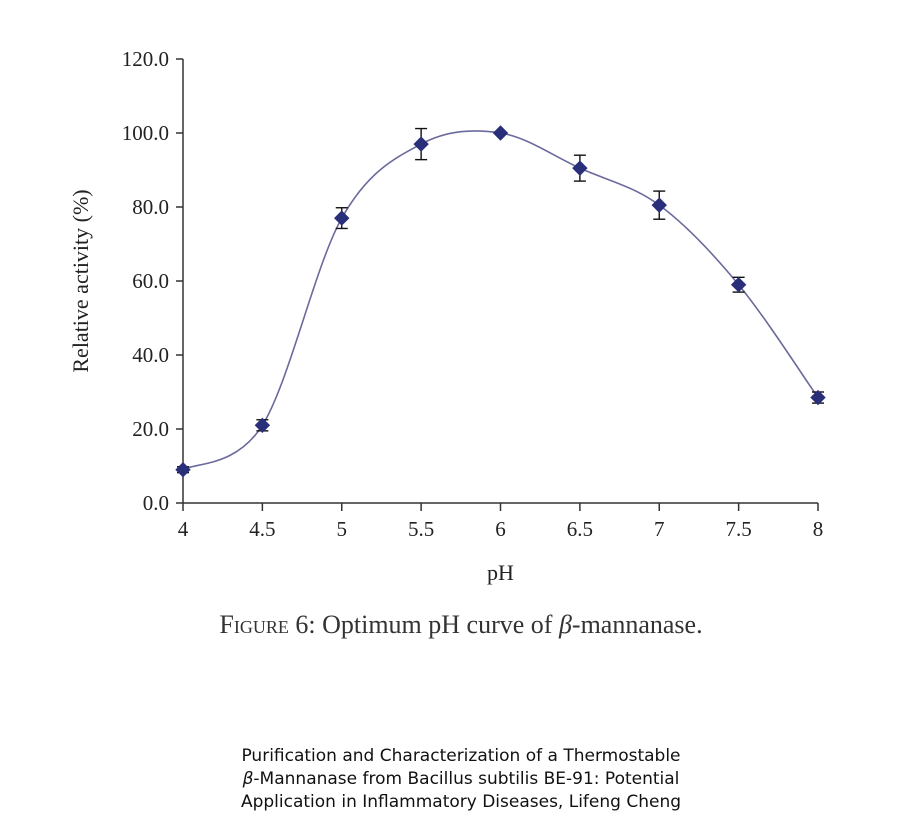 This screenshot has width=922, height=836. Describe the element at coordinates (145, 133) in the screenshot. I see `y-tick-label: 100.0` at that location.